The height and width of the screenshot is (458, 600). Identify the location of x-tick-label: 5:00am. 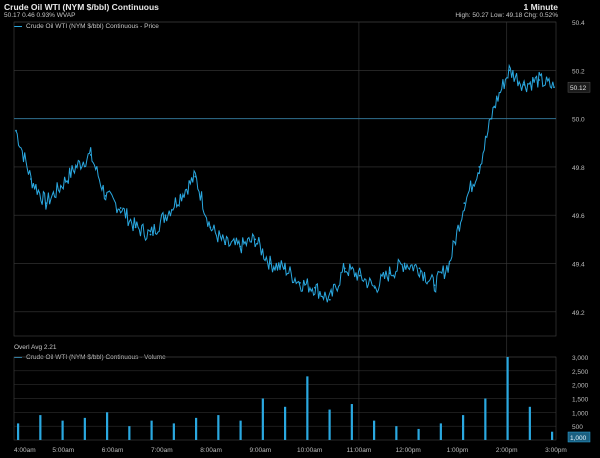
(63, 450).